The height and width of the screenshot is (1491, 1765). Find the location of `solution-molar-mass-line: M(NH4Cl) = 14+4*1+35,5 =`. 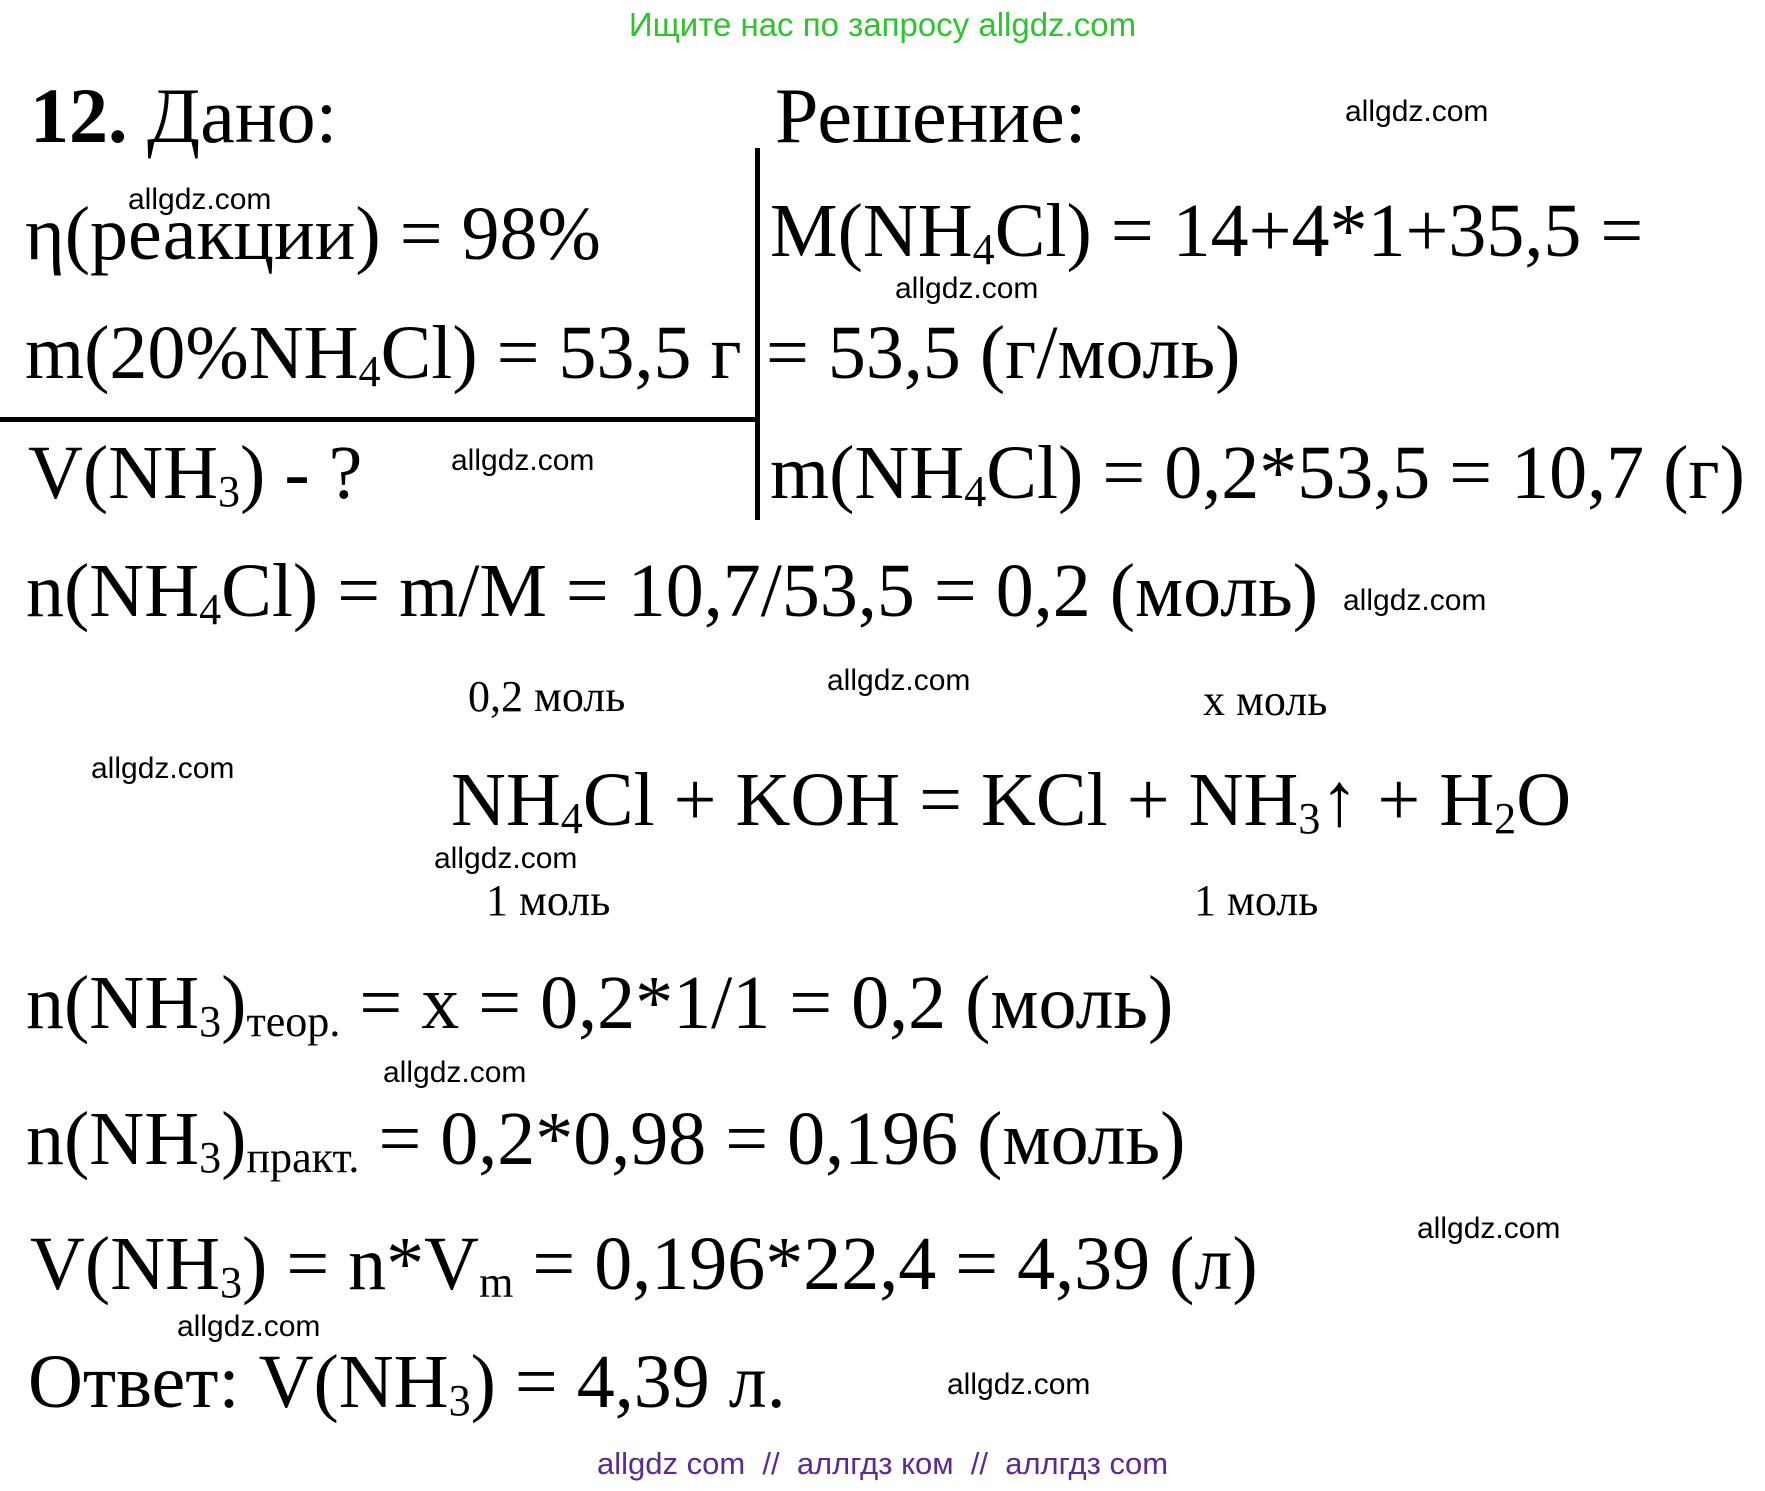

solution-molar-mass-line: M(NH4Cl) = 14+4*1+35,5 = is located at coordinates (1207, 231).